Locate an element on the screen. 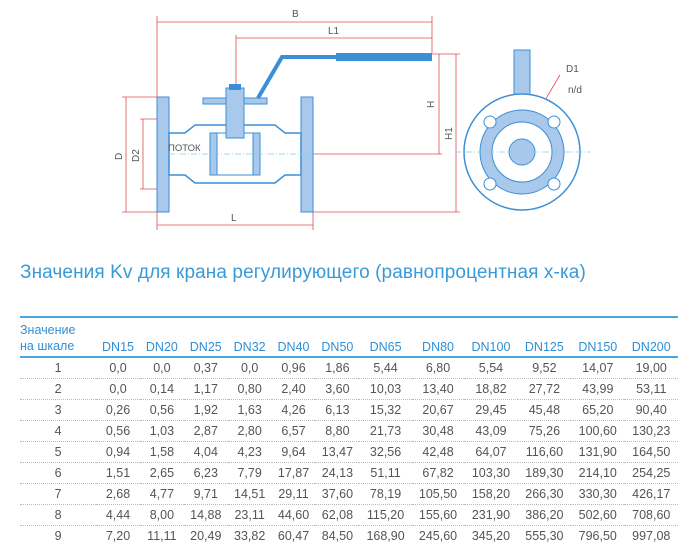 The image size is (700, 556). header-dn150: DN150 is located at coordinates (598, 347).